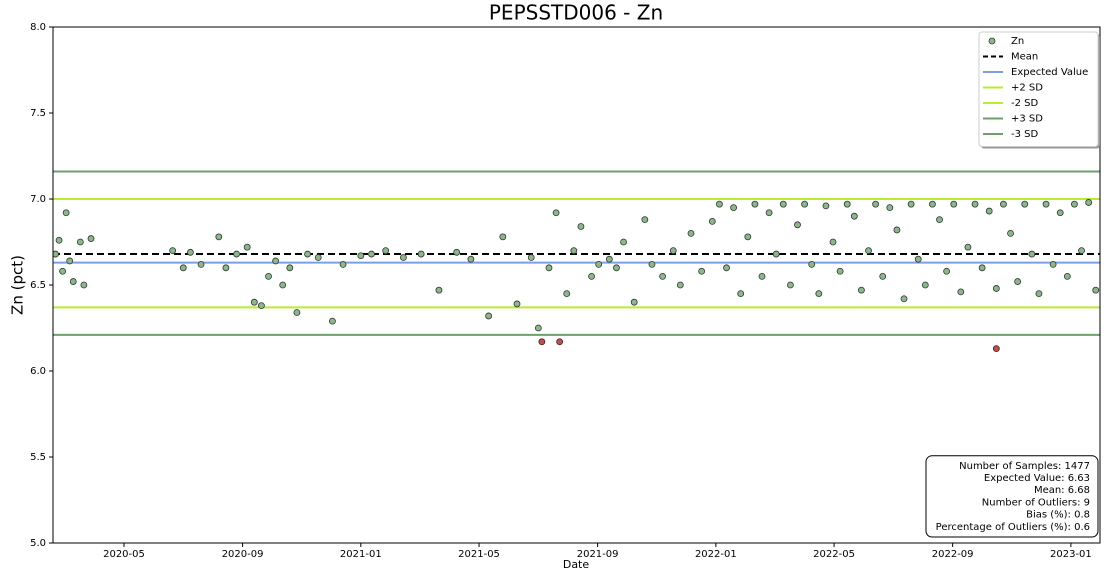  What do you see at coordinates (1037, 478) in the screenshot?
I see `stats-text: Expected Value: 6.63` at bounding box center [1037, 478].